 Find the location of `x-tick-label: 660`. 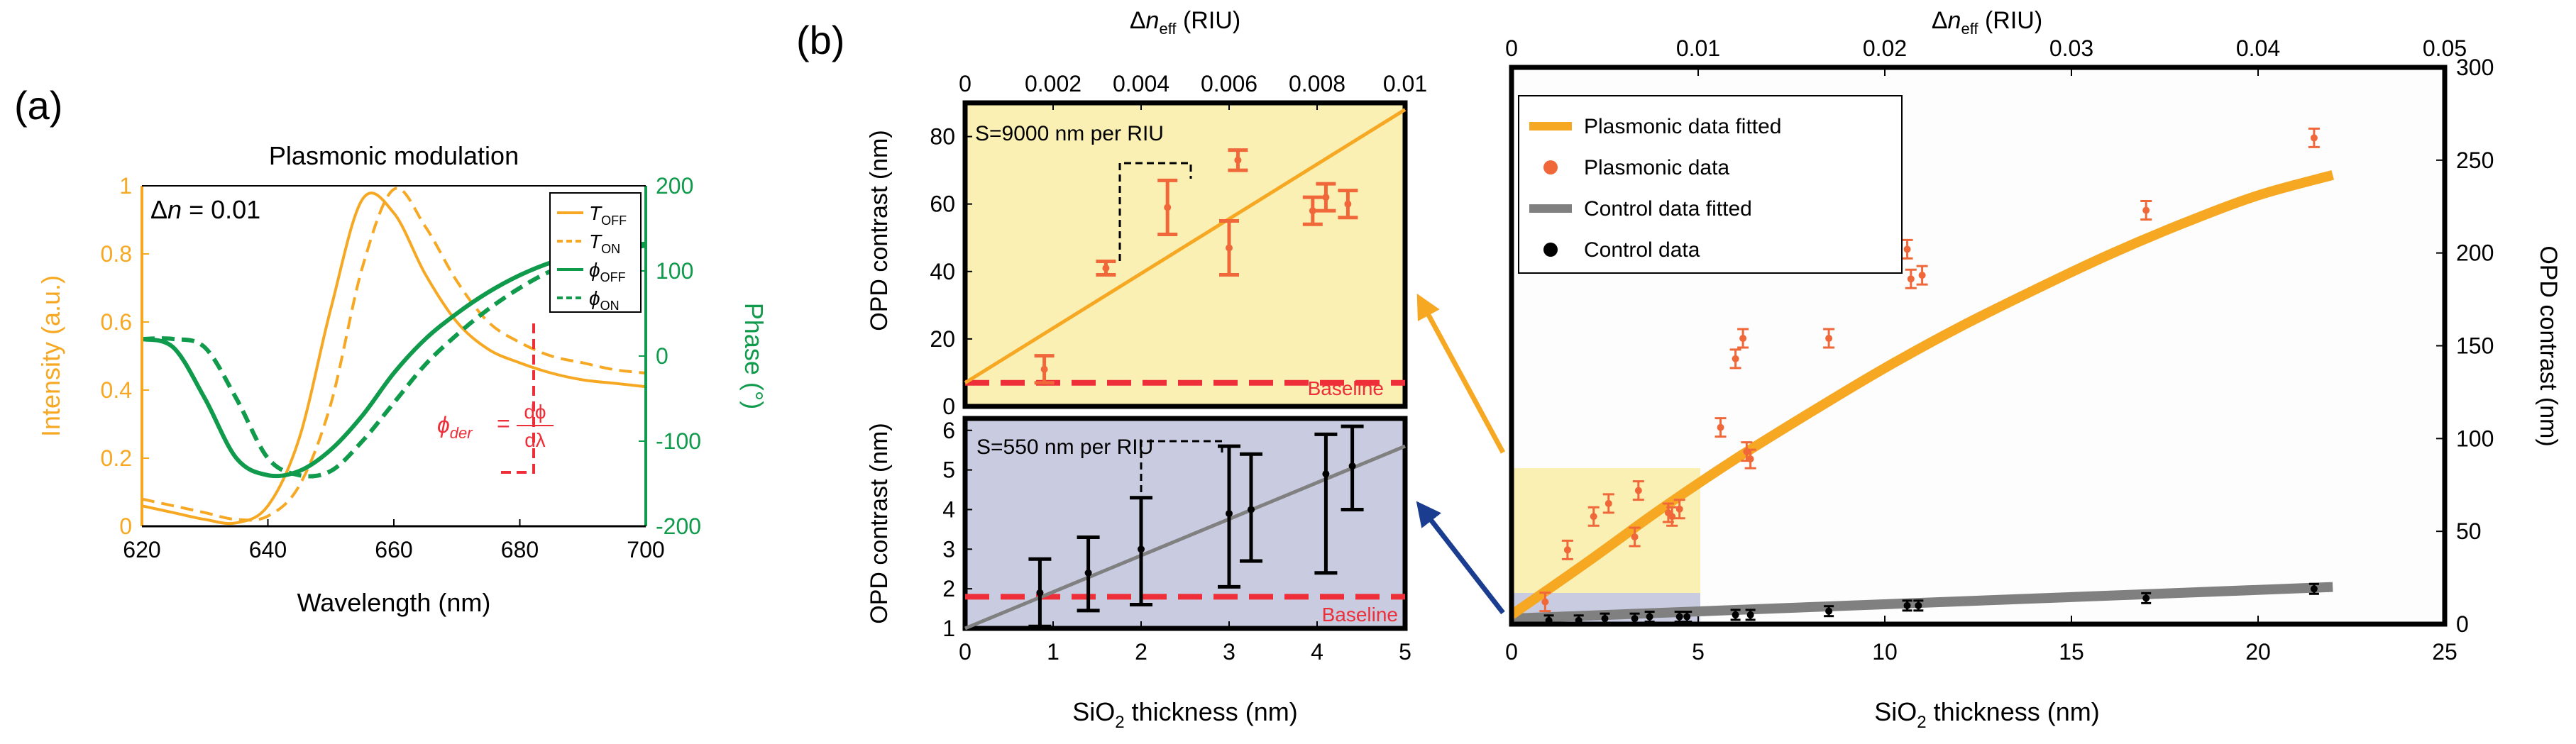

x-tick-label: 660 is located at coordinates (393, 549).